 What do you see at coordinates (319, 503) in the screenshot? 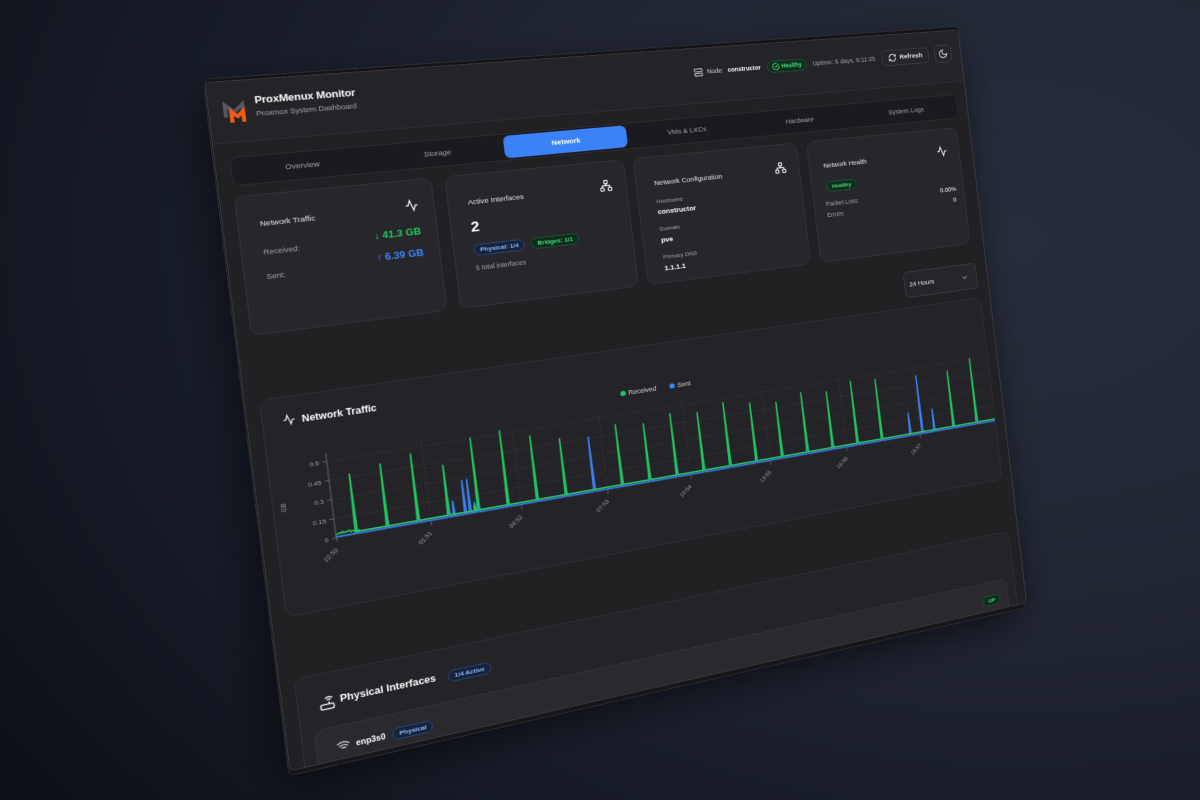
I see `svg-text: 0.3` at bounding box center [319, 503].